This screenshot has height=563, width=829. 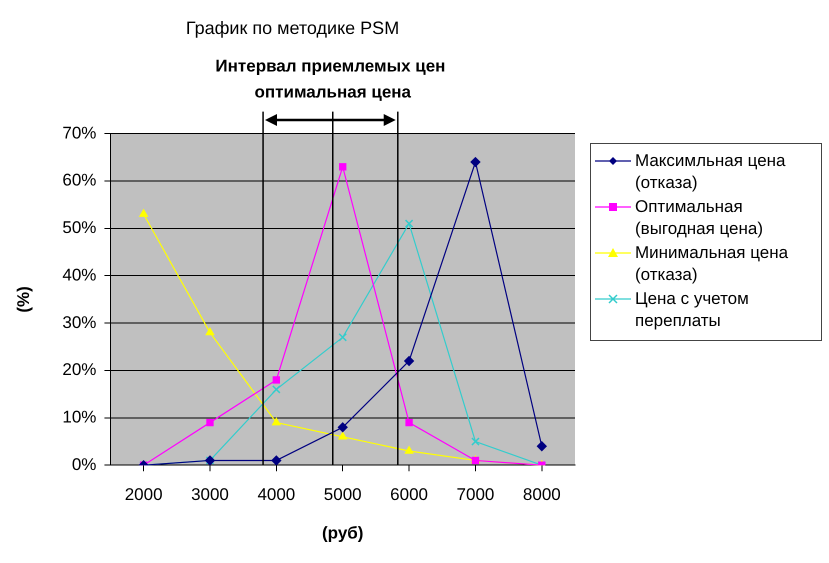 What do you see at coordinates (79, 370) in the screenshot?
I see `y-tick-label: 20%` at bounding box center [79, 370].